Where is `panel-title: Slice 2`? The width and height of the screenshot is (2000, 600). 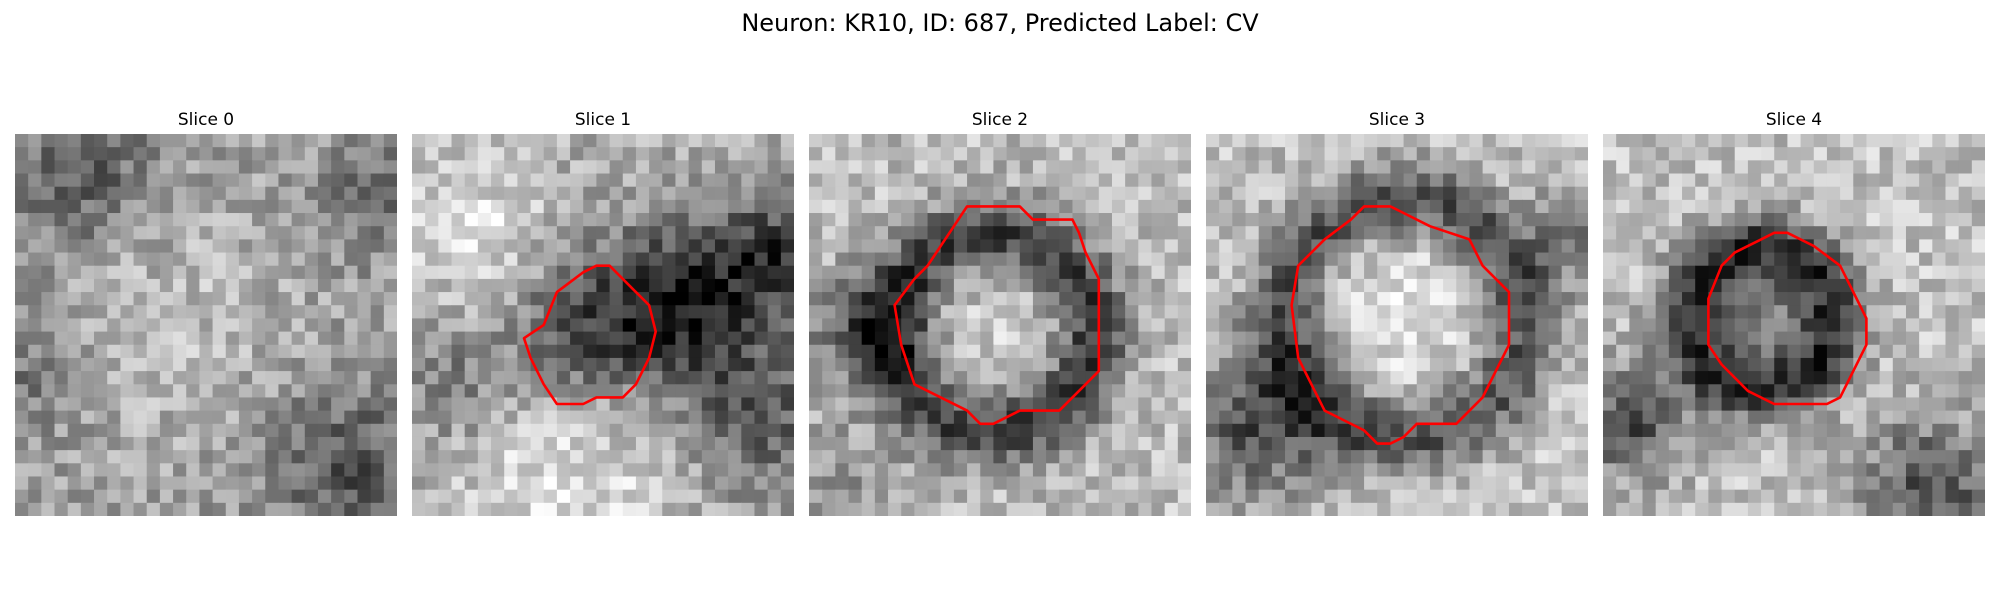 panel-title: Slice 2 is located at coordinates (1000, 120).